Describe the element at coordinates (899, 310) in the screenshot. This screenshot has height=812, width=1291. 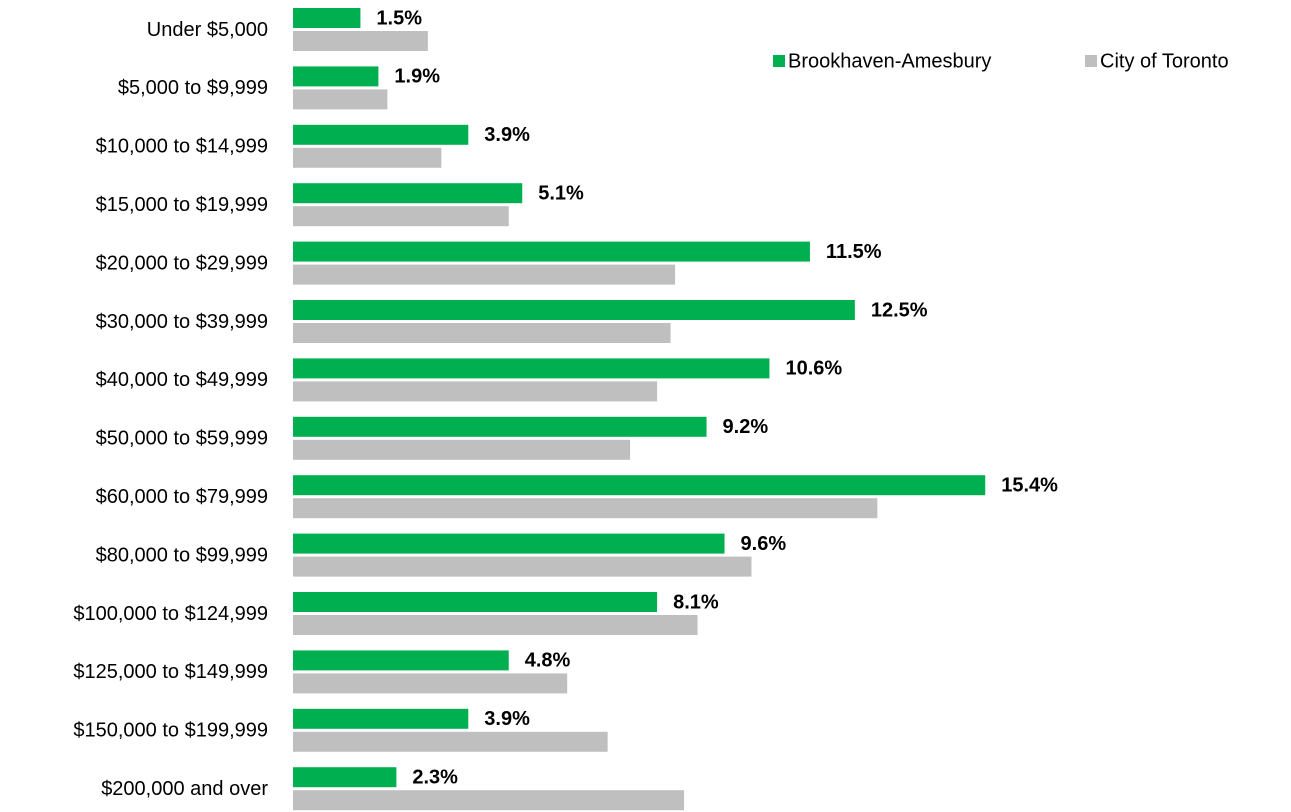
I see `value-label: 12.5%` at that location.